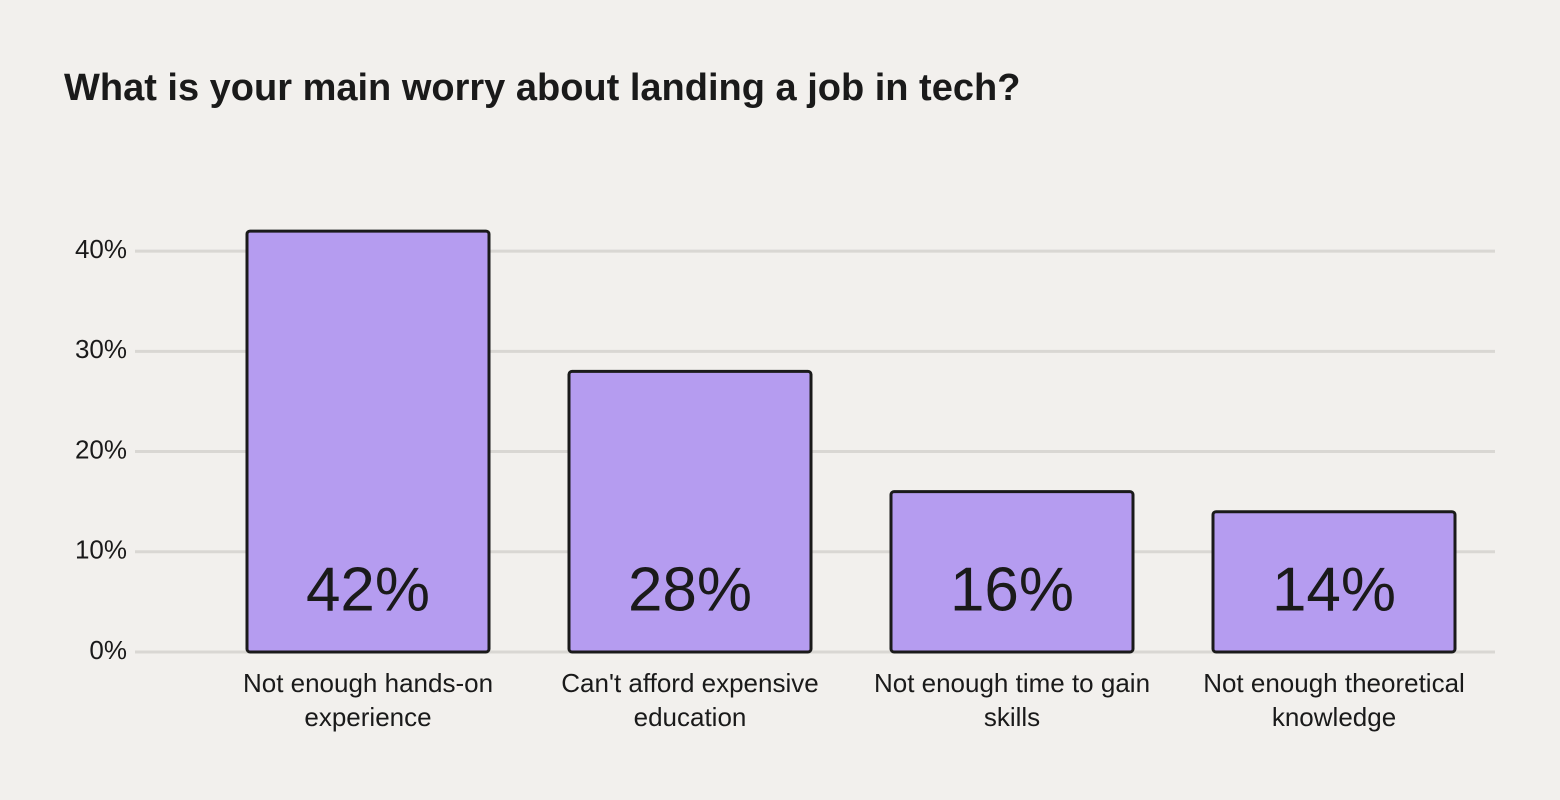  Describe the element at coordinates (101, 249) in the screenshot. I see `y-tick-label: 40%` at that location.